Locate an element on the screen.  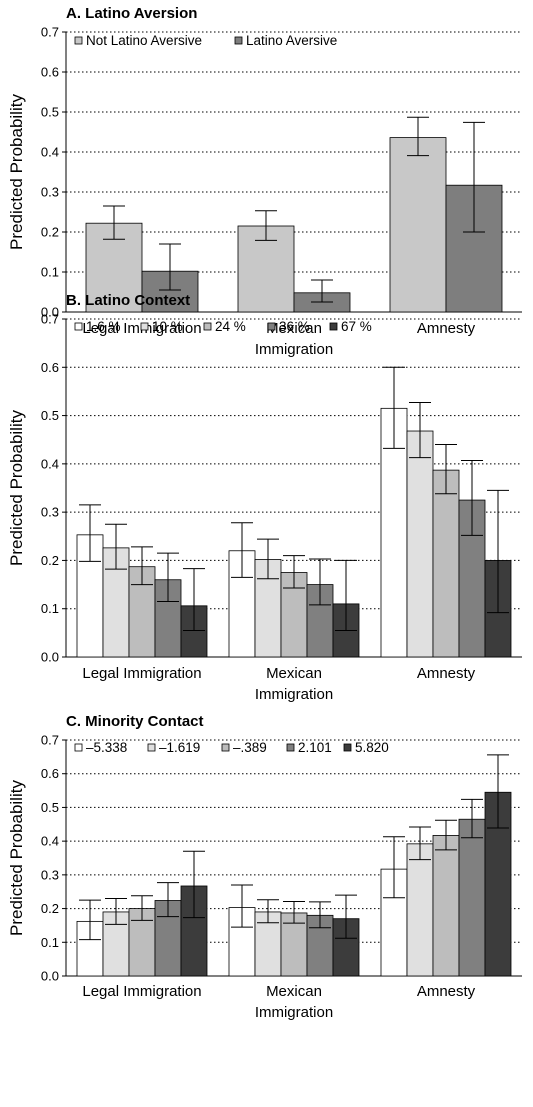
legend-label: 2.101 is located at coordinates (315, 747).